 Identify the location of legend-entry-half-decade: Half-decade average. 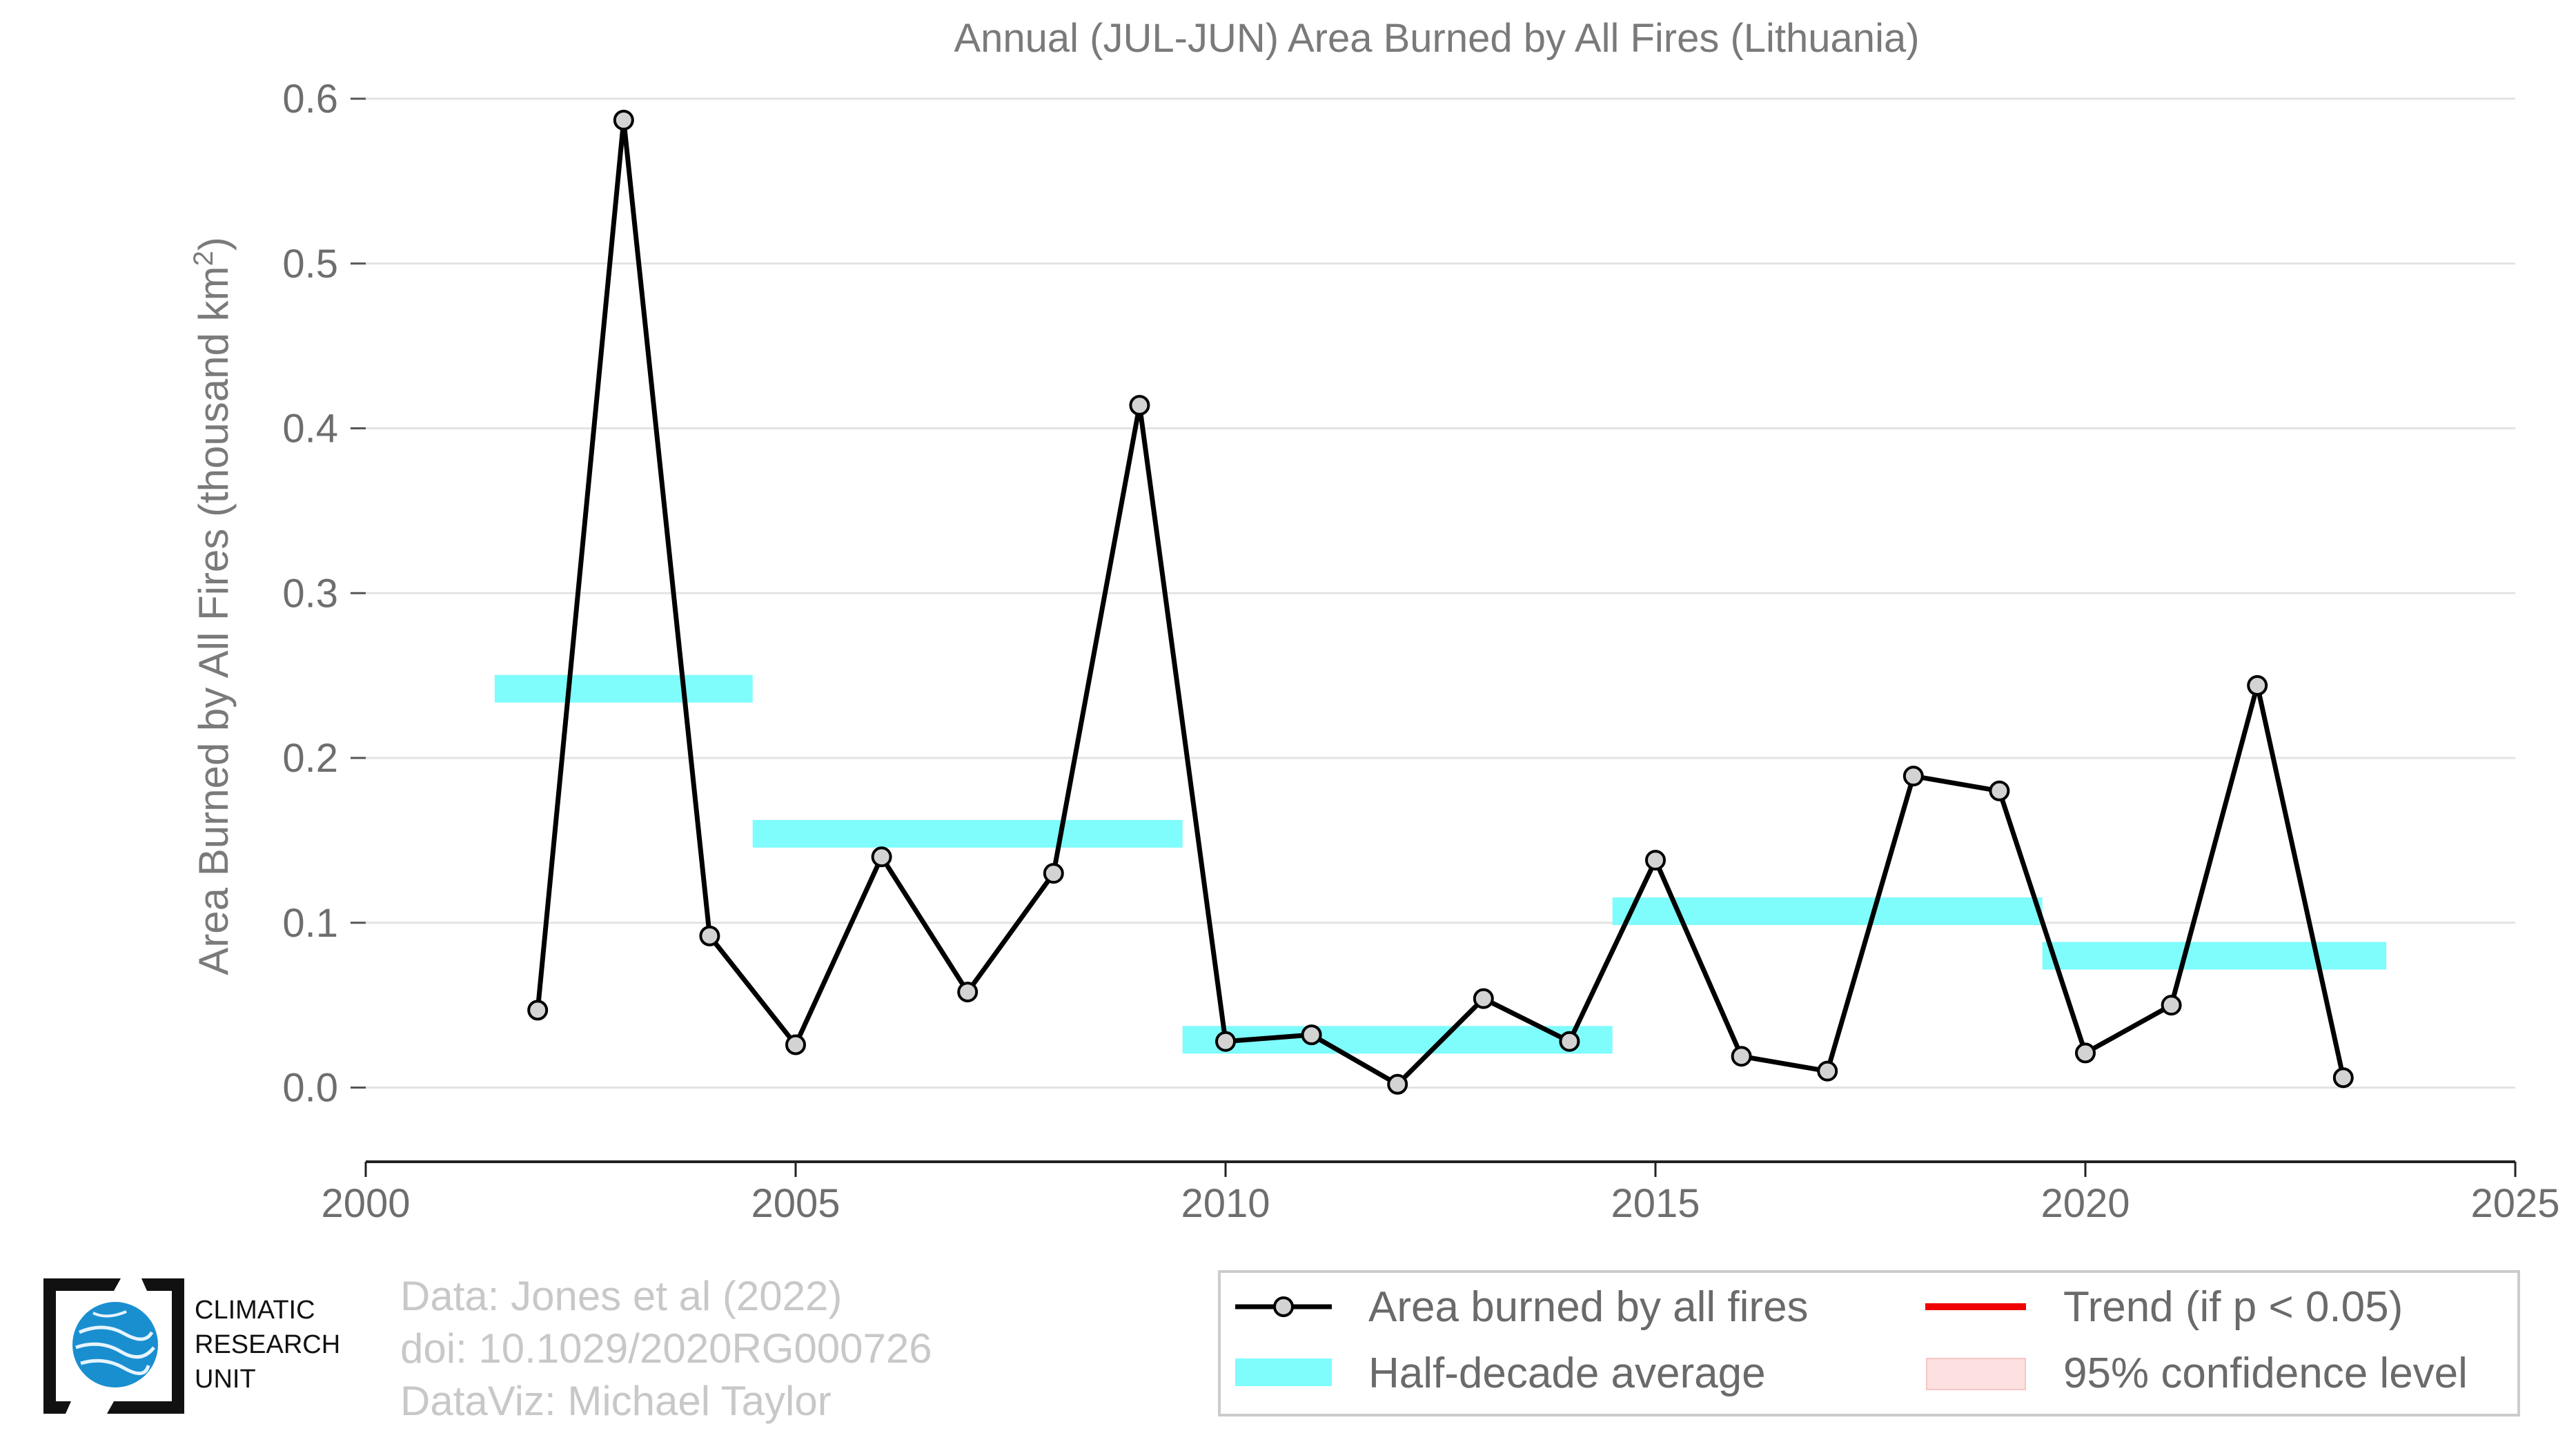
(1500, 1373).